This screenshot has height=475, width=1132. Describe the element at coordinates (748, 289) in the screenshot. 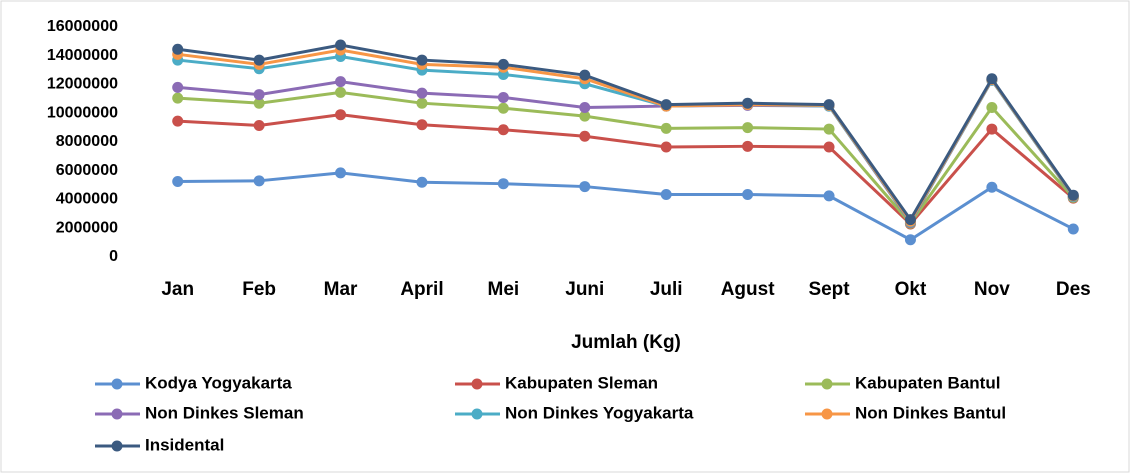

I see `x-tick-label: Agust` at that location.